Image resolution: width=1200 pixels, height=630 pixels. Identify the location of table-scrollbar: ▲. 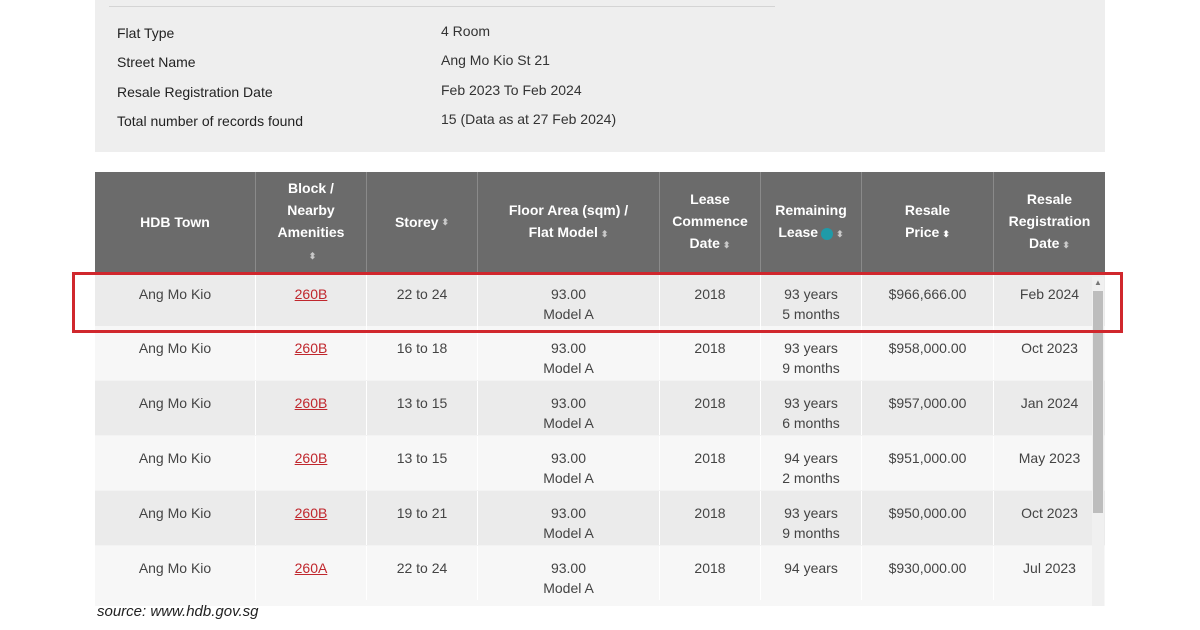
(1098, 441).